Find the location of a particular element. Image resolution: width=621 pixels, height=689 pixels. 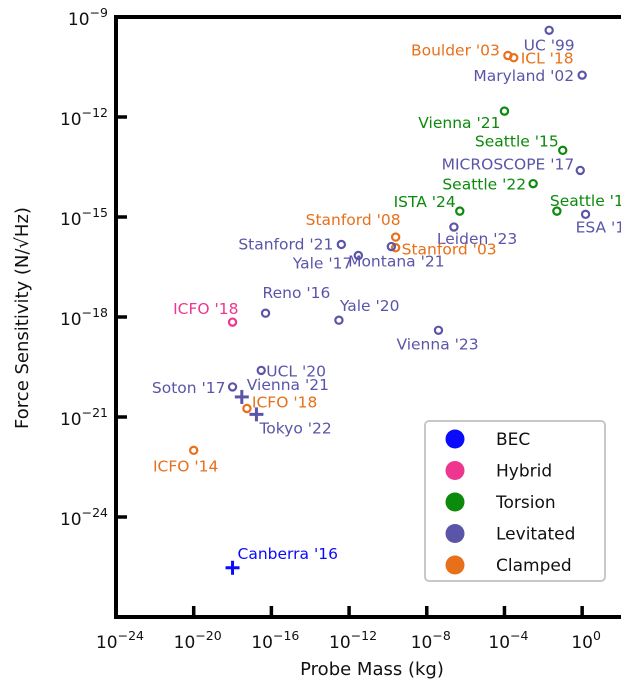

x-tick-label: 10⁻²⁰ is located at coordinates (198, 640).